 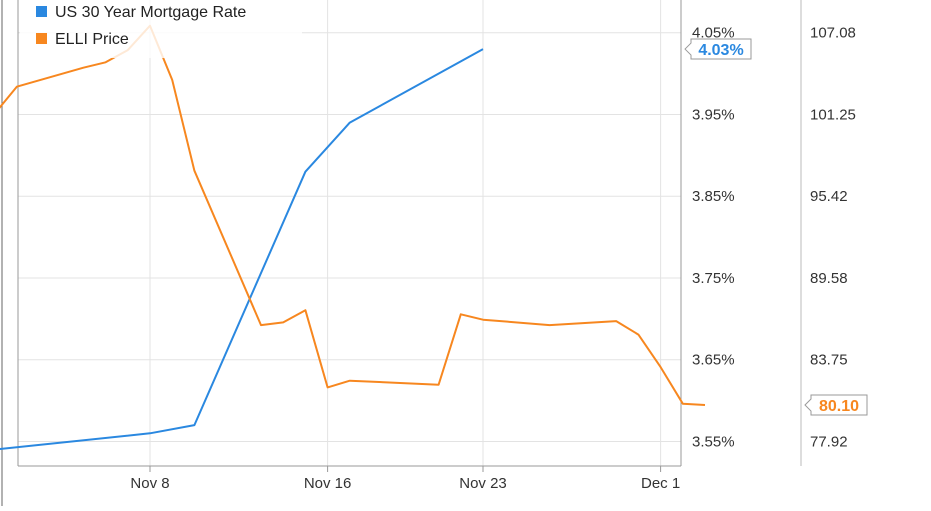 I want to click on mortgage-rate-end-label: 4.03%, so click(x=718, y=49).